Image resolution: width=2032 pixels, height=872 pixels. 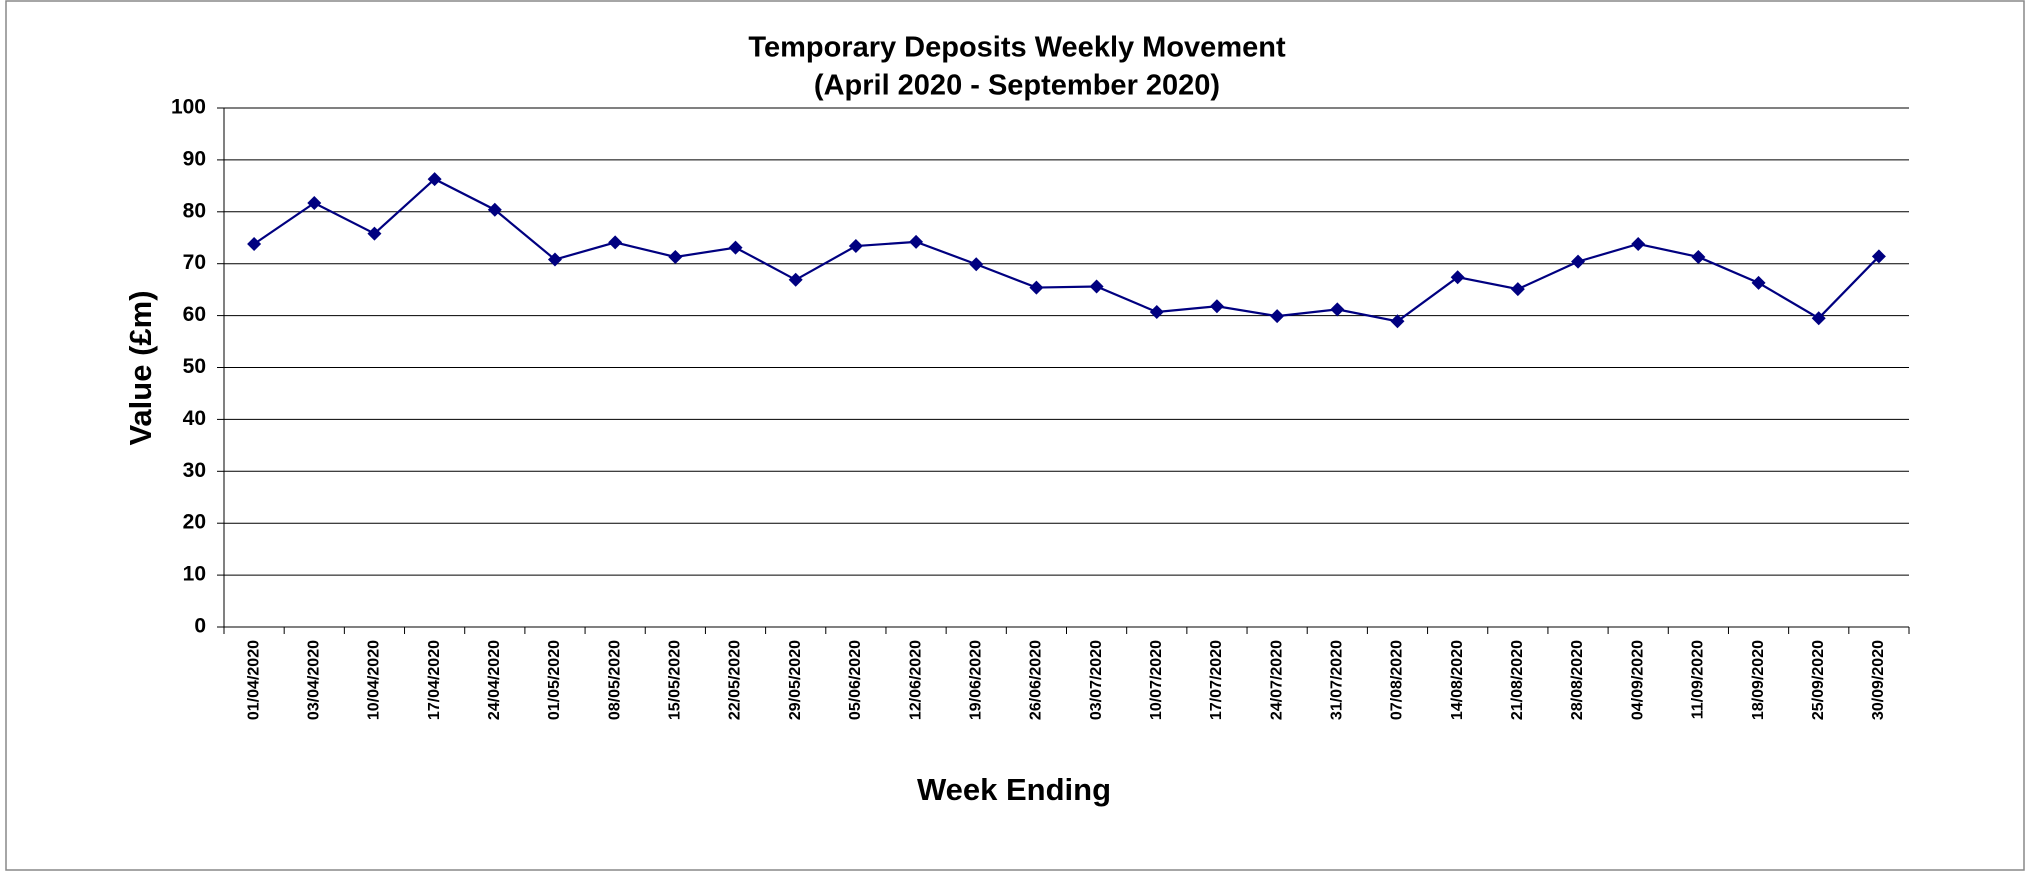 What do you see at coordinates (735, 680) in the screenshot?
I see `x-tick-label: 22/05/2020` at bounding box center [735, 680].